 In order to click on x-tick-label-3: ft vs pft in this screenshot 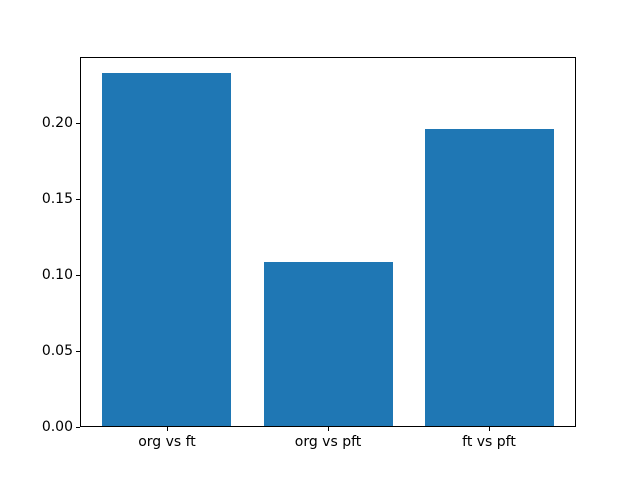, I will do `click(489, 442)`.